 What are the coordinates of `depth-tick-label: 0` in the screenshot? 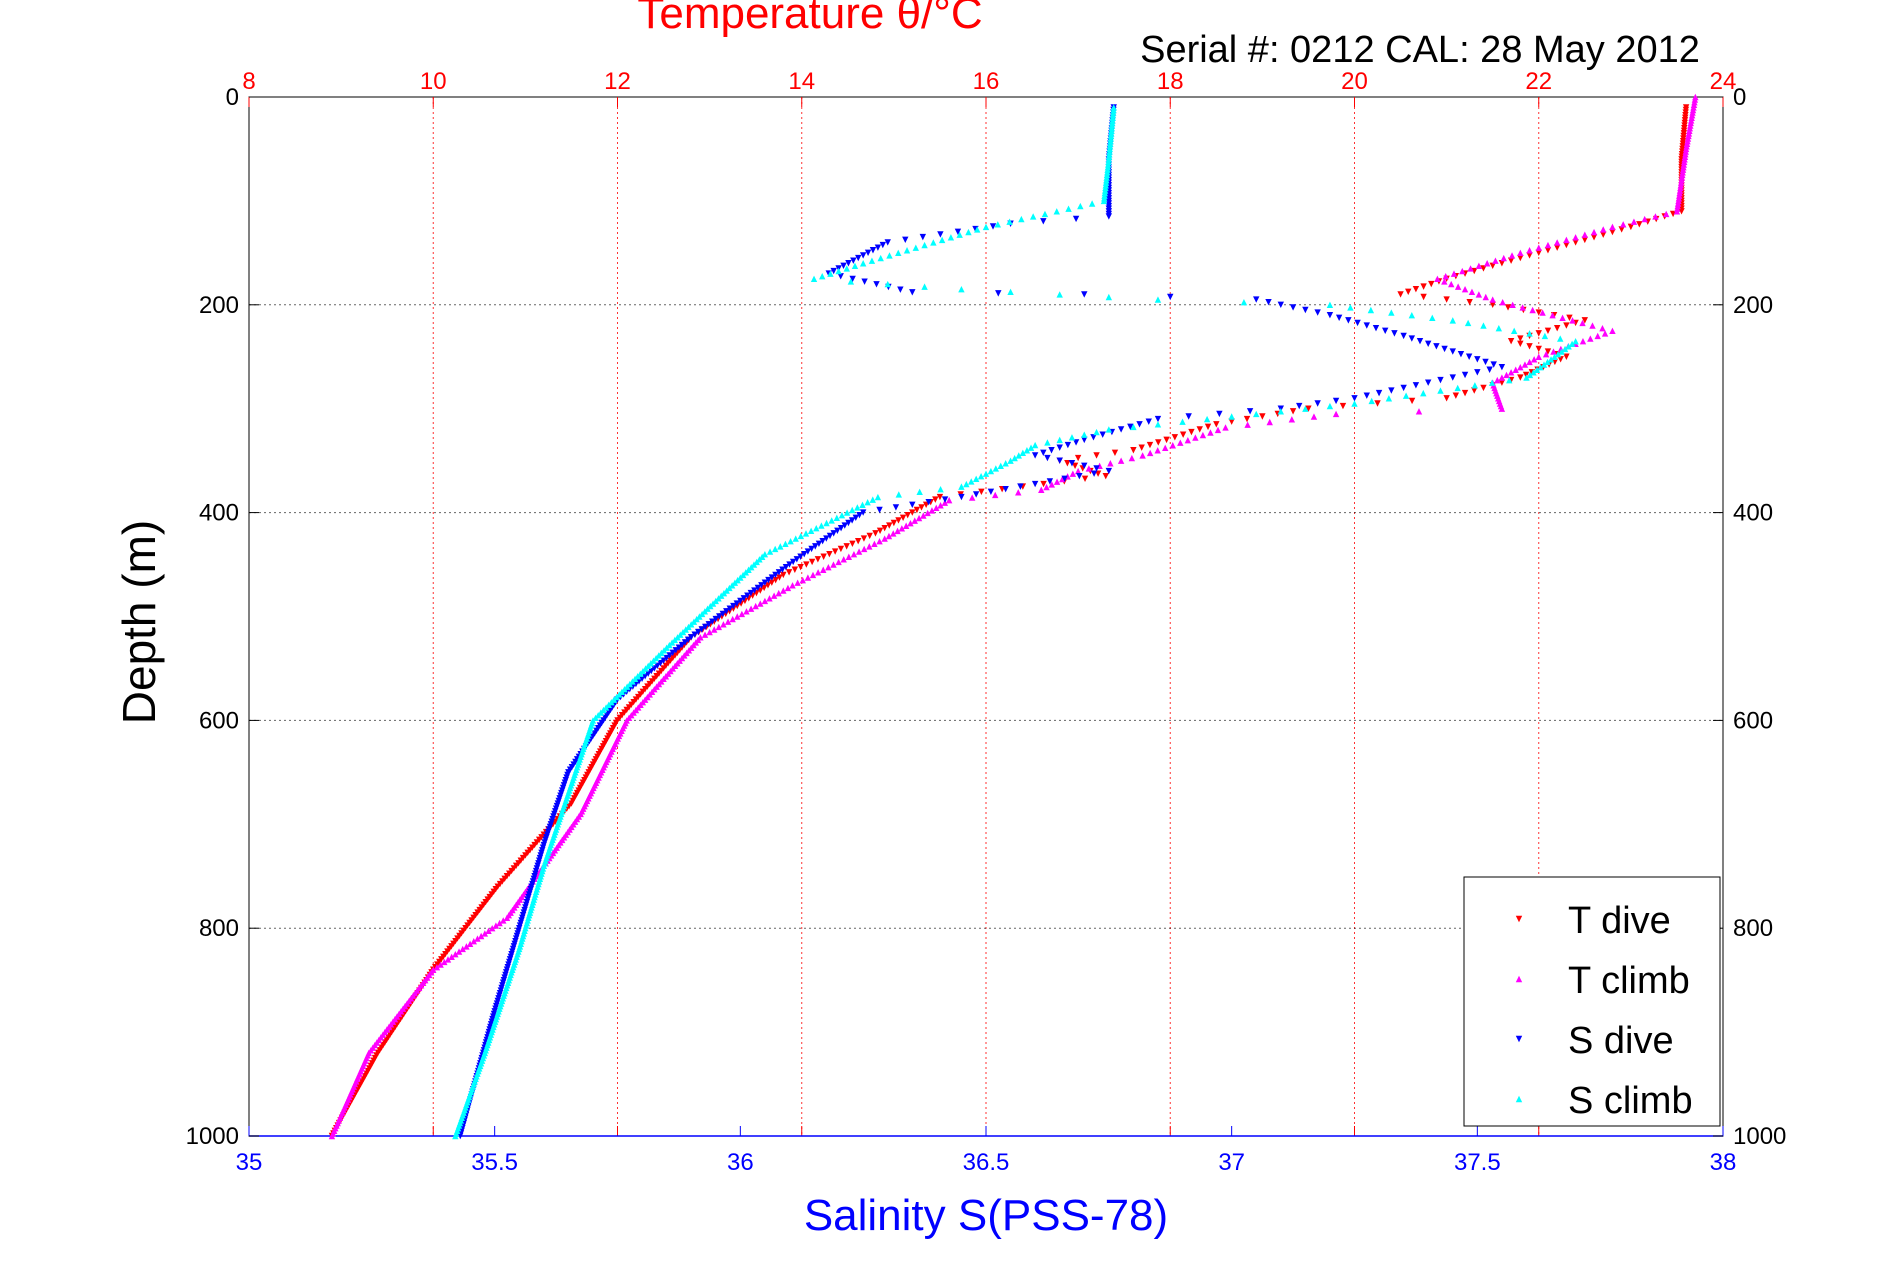 It's located at (232, 97).